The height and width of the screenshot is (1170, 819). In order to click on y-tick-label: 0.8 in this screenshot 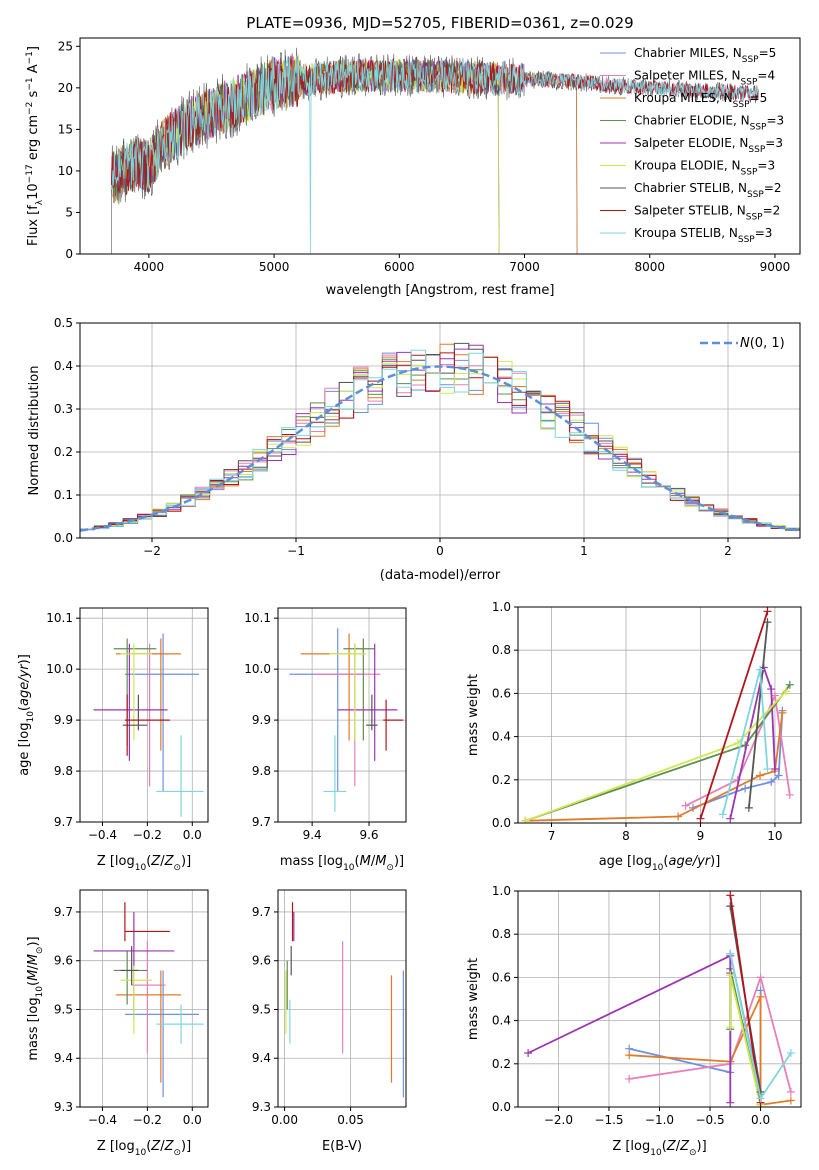, I will do `click(501, 650)`.